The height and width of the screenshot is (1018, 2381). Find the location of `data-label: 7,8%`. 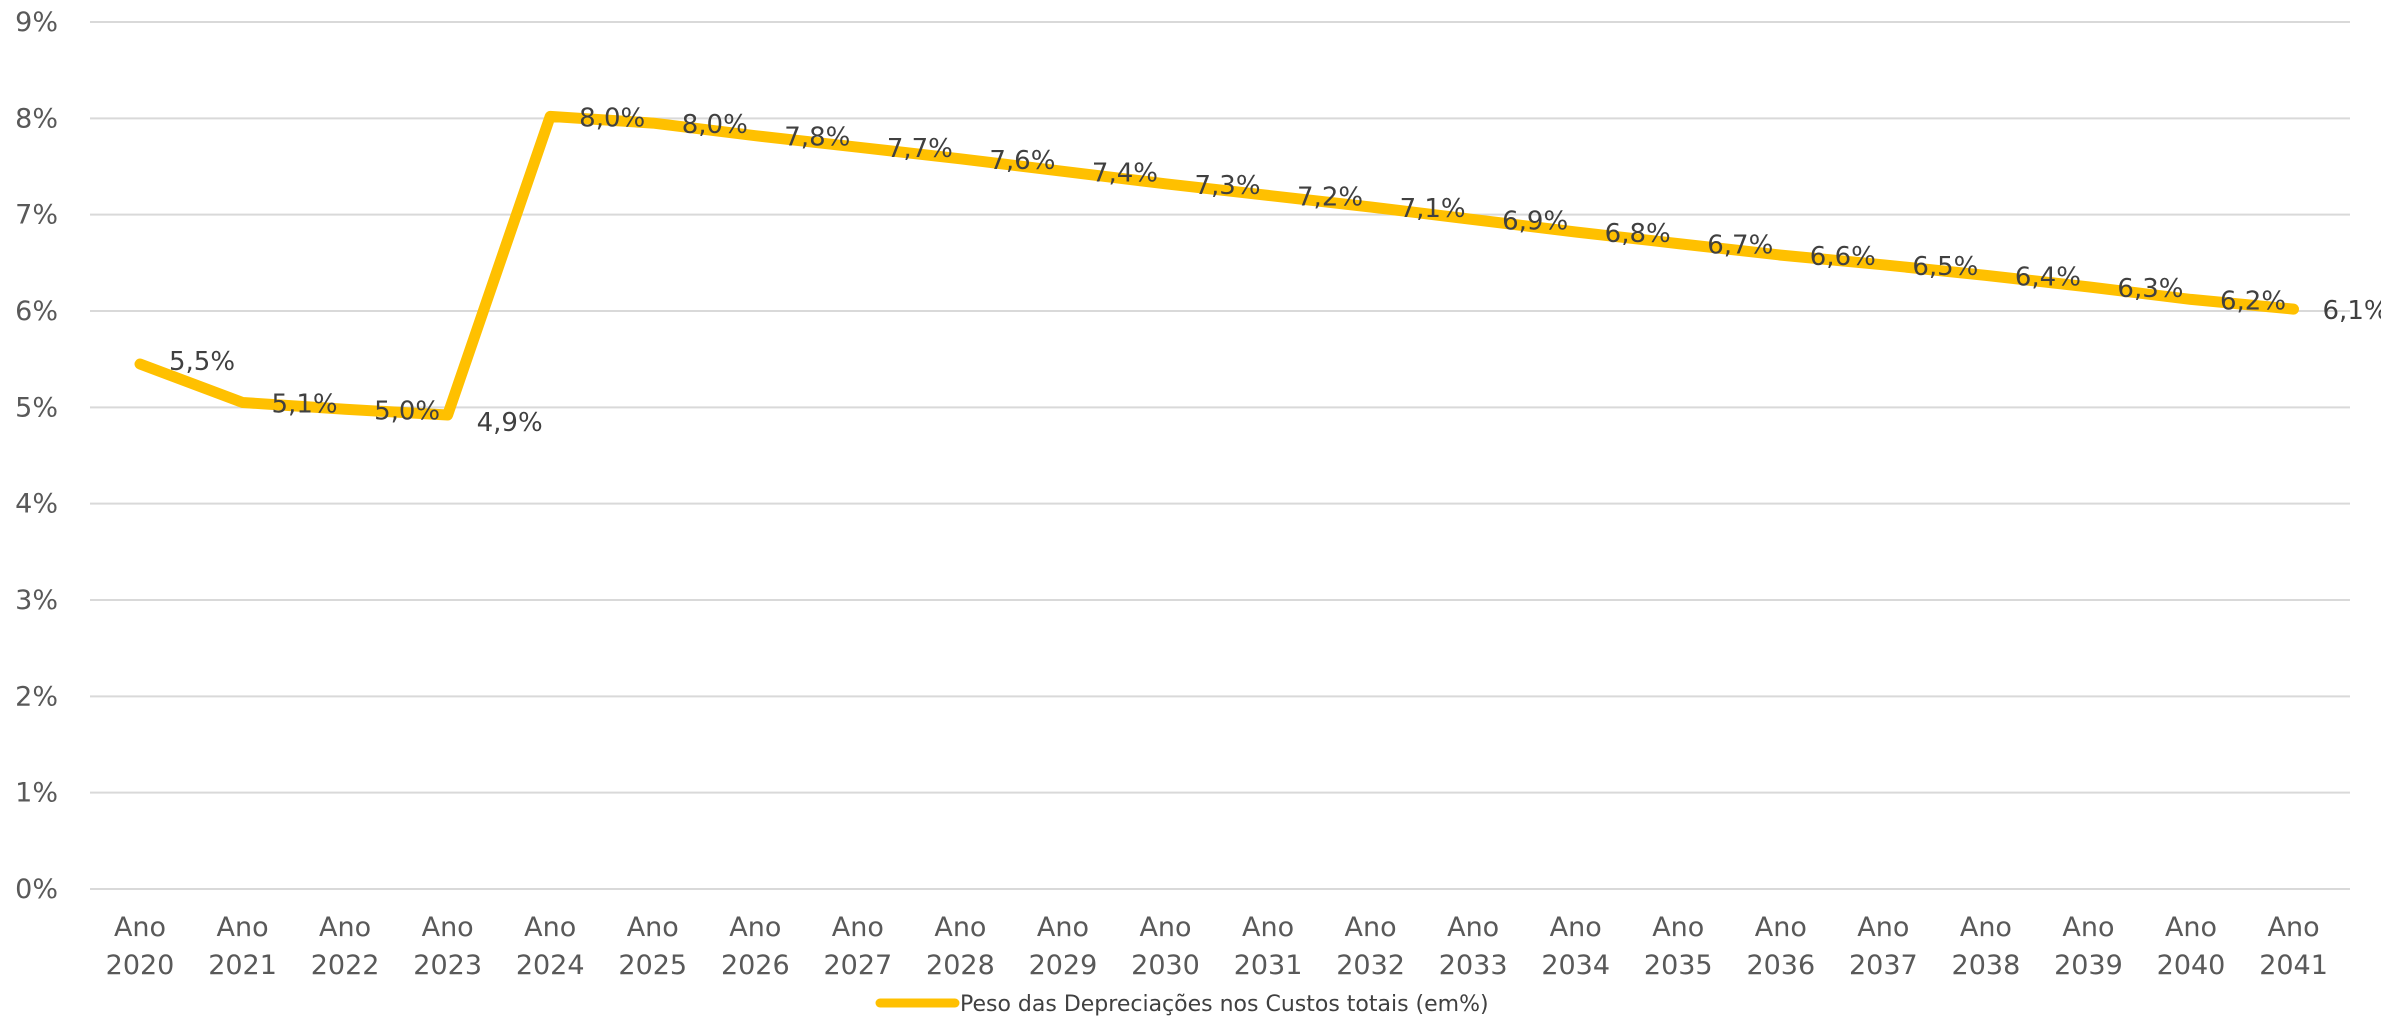

data-label: 7,8% is located at coordinates (817, 138).